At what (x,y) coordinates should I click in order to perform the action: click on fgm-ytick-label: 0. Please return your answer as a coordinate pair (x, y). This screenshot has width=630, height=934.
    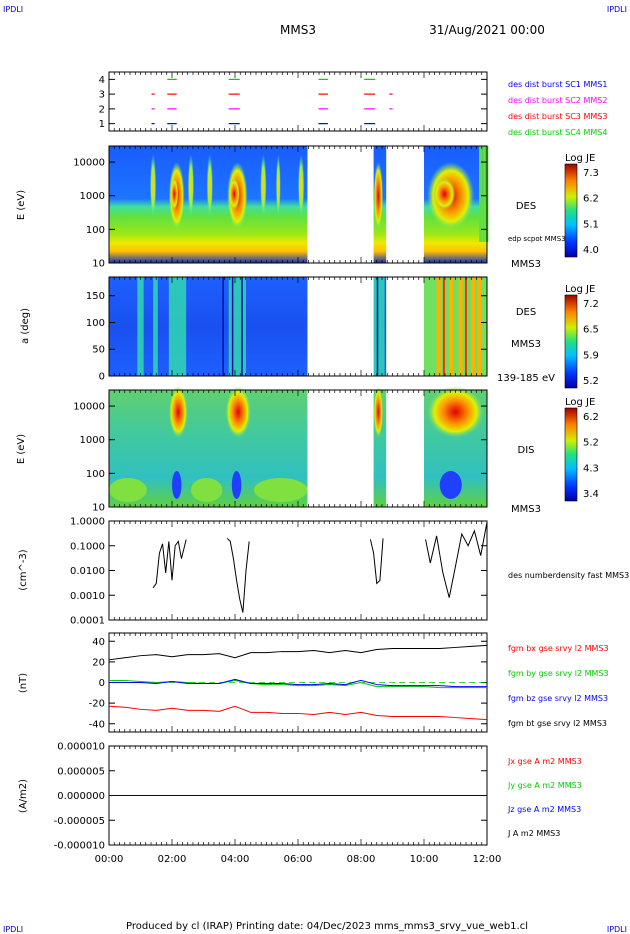
    Looking at the image, I should click on (102, 683).